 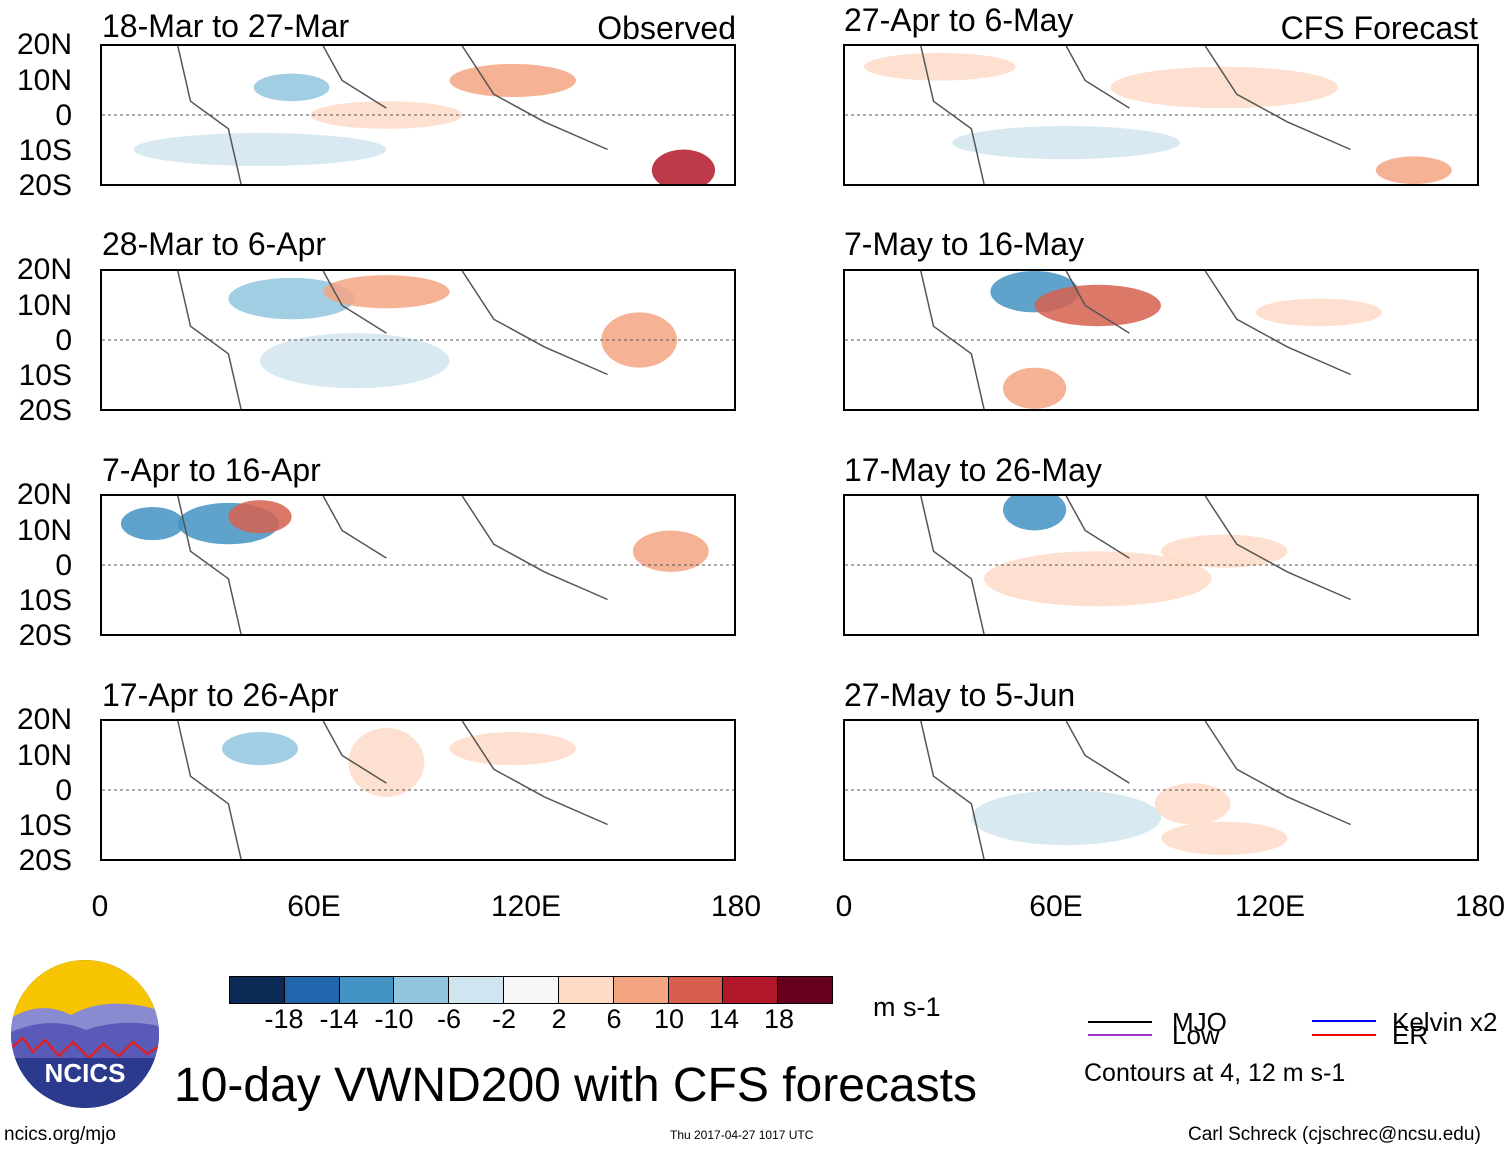 What do you see at coordinates (220, 695) in the screenshot?
I see `panel-title: 17-Apr to 26-Apr` at bounding box center [220, 695].